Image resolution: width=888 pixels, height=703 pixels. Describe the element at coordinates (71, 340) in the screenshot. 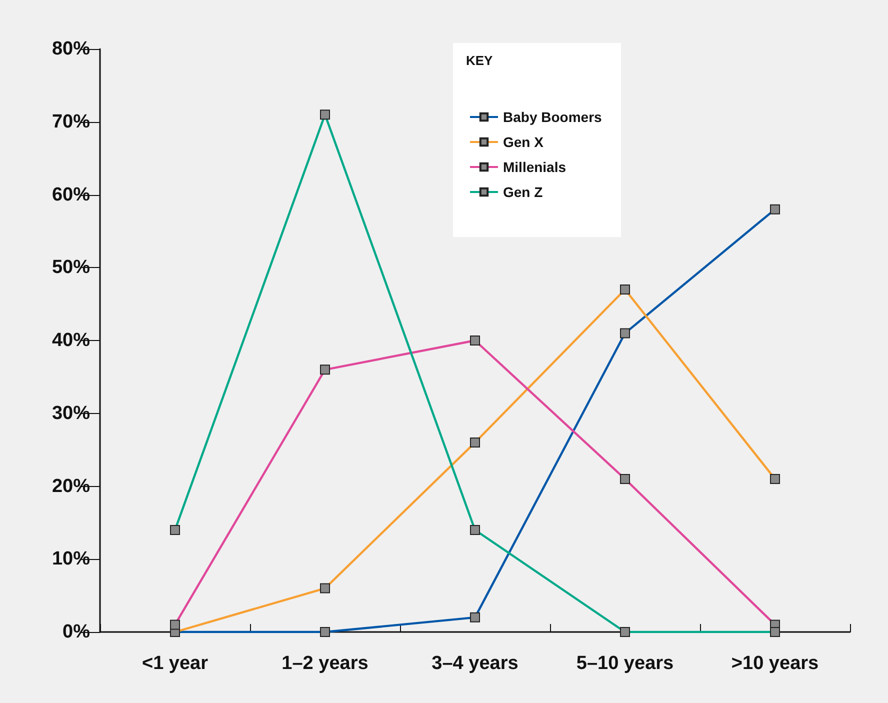

I see `y-tick-label: 40%` at that location.